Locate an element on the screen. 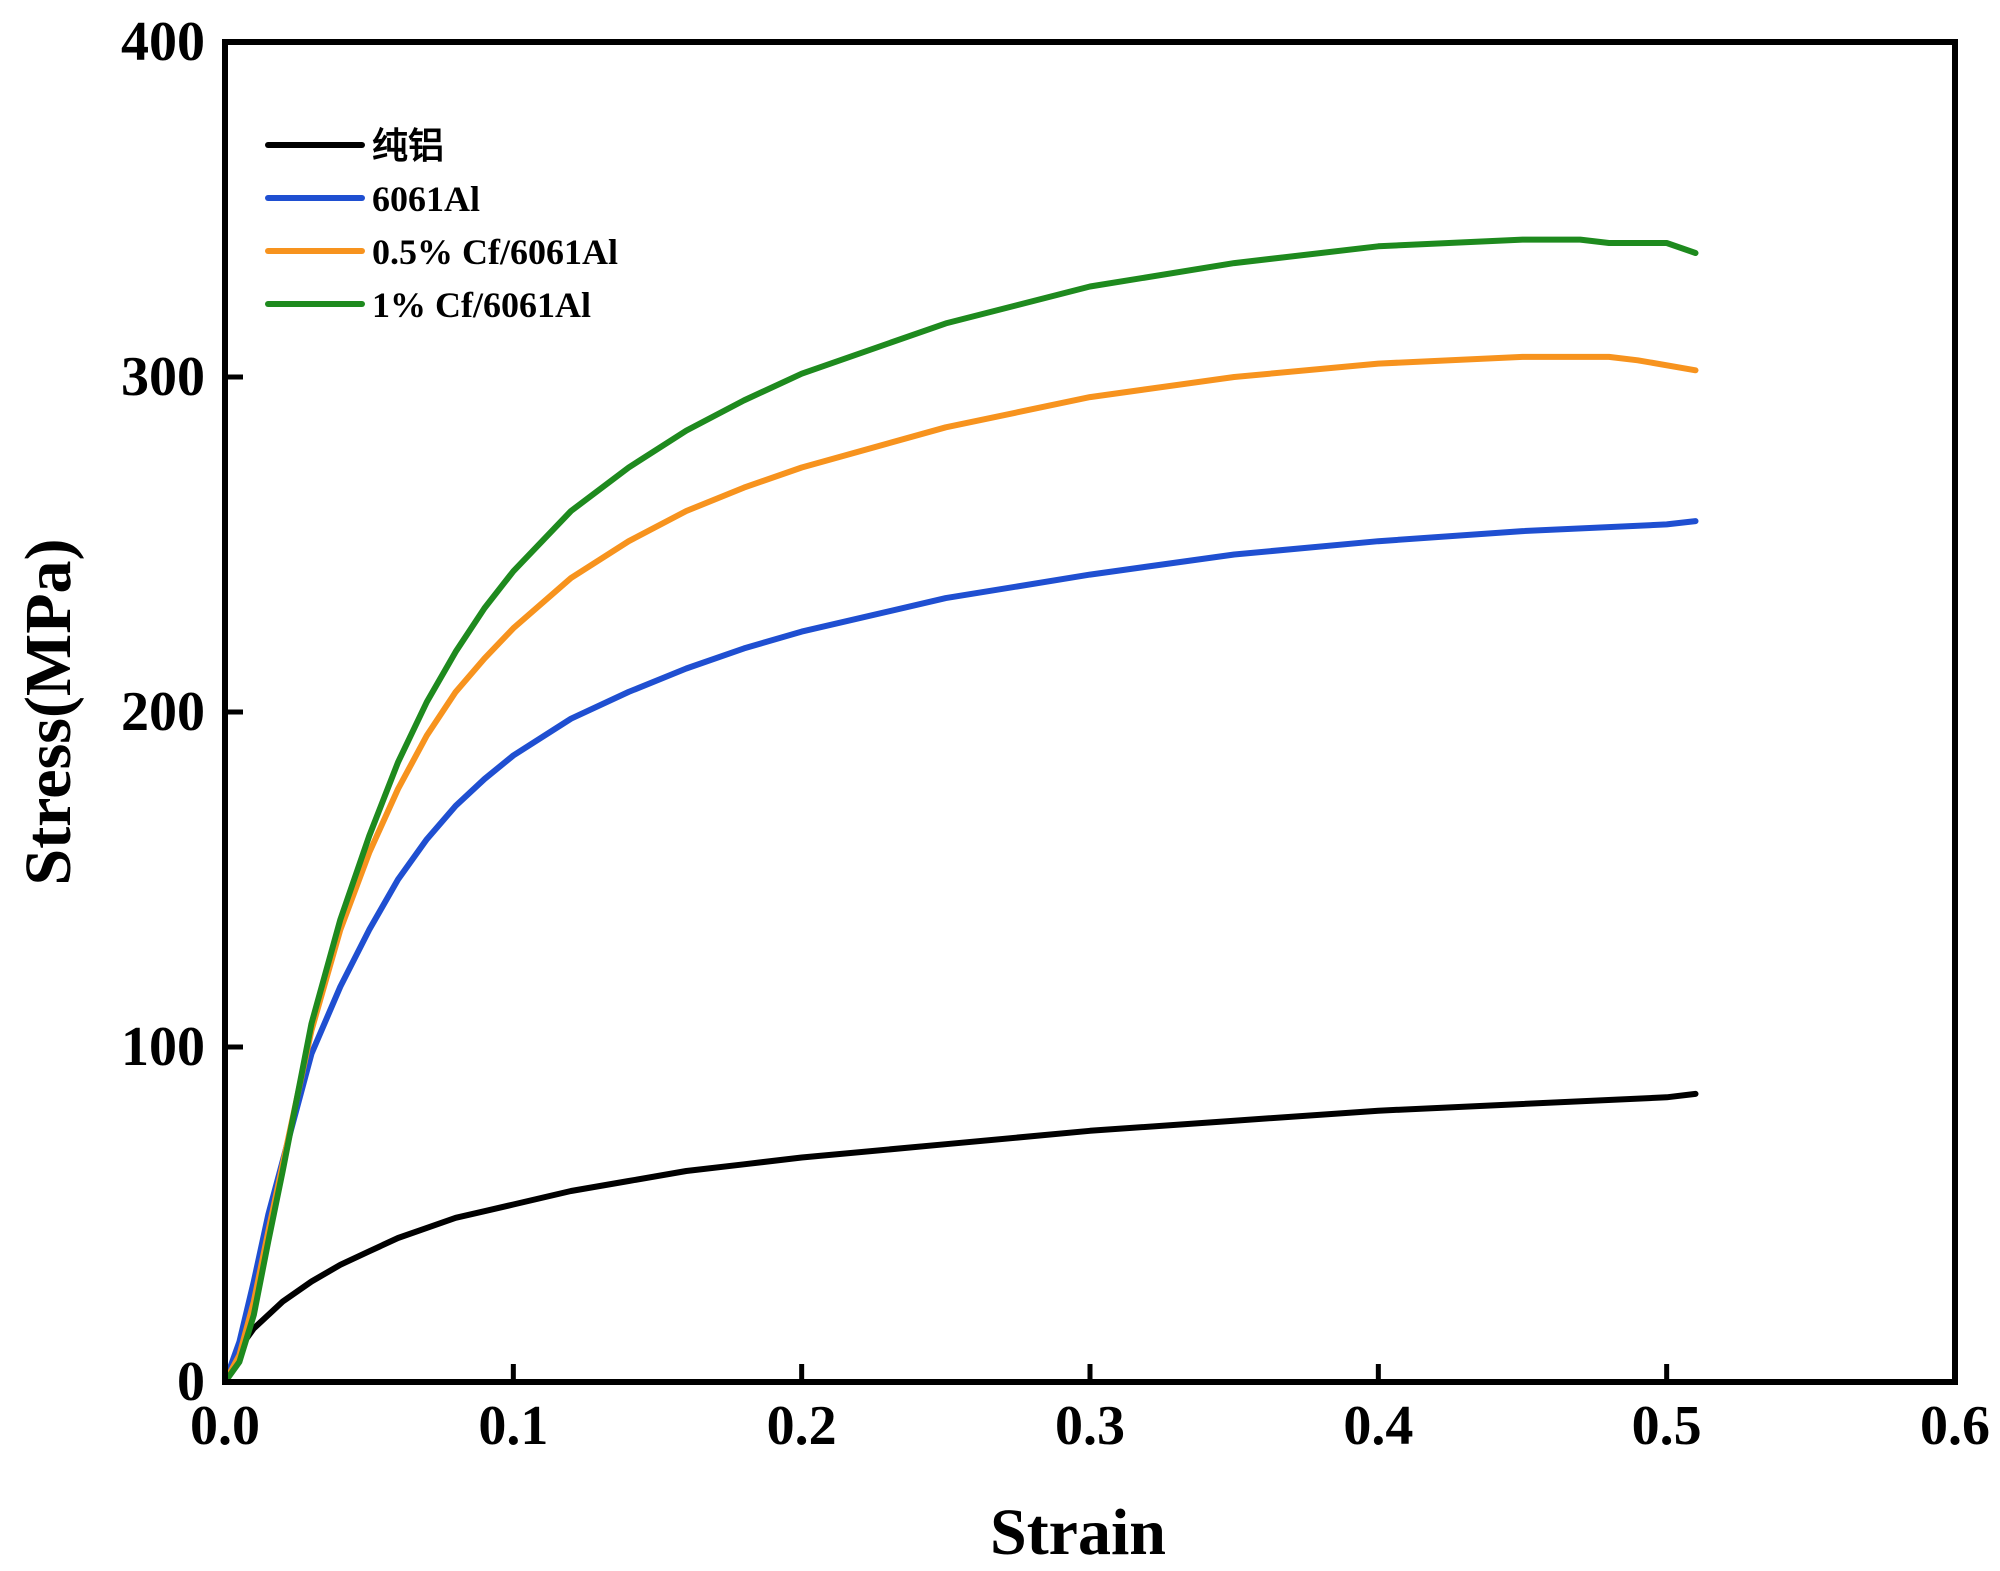 The width and height of the screenshot is (2000, 1571). x-tick-label: 0.4 is located at coordinates (1378, 1426).